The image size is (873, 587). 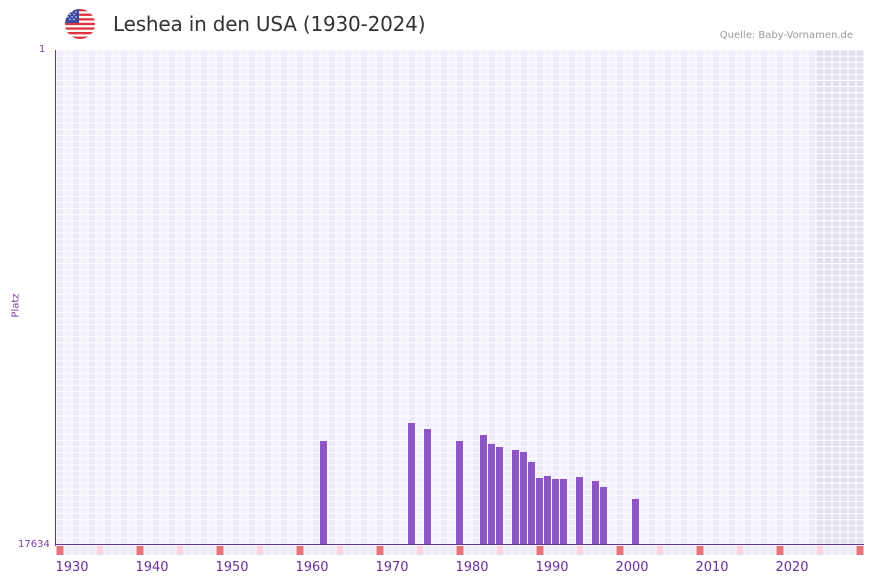 What do you see at coordinates (392, 567) in the screenshot?
I see `x-tick-1970: 1970` at bounding box center [392, 567].